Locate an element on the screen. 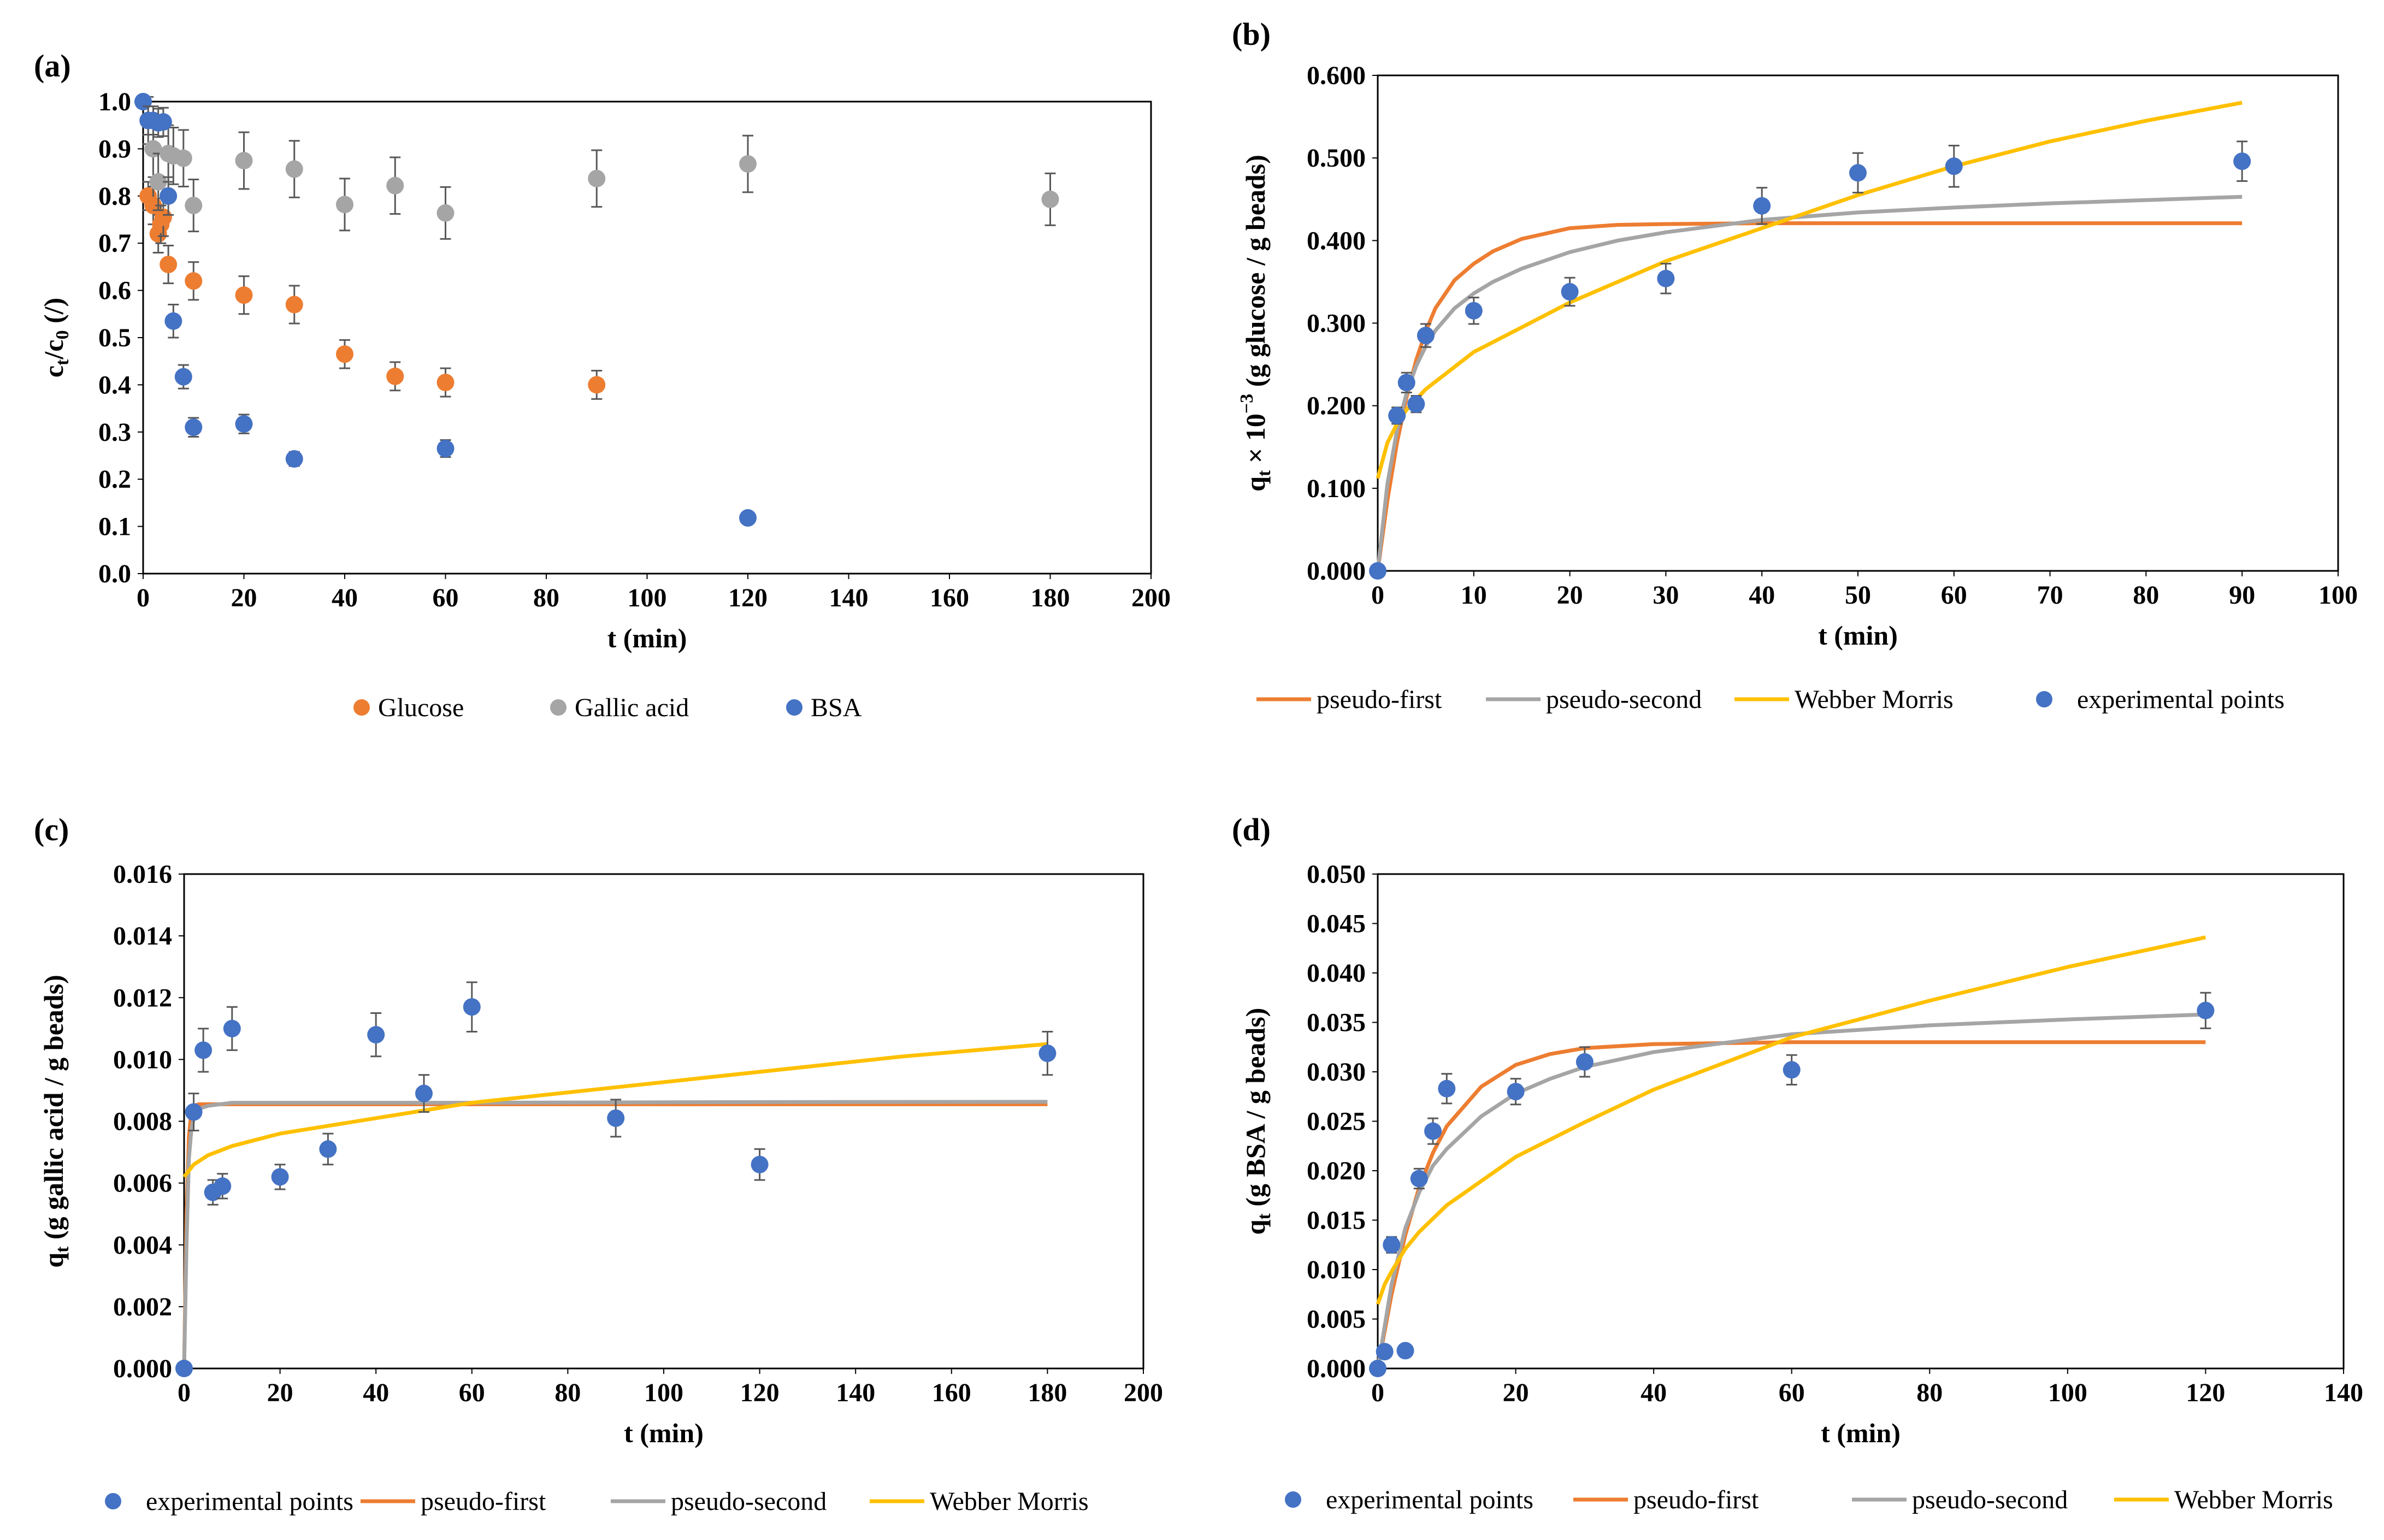 Image resolution: width=2384 pixels, height=1540 pixels. legend-label: BSA is located at coordinates (837, 707).